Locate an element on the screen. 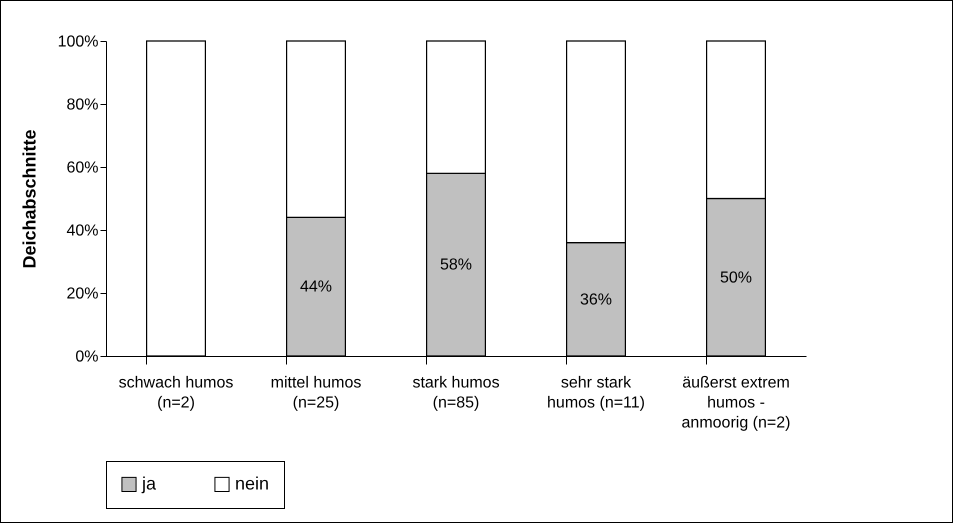  data-label: 58% is located at coordinates (456, 265).